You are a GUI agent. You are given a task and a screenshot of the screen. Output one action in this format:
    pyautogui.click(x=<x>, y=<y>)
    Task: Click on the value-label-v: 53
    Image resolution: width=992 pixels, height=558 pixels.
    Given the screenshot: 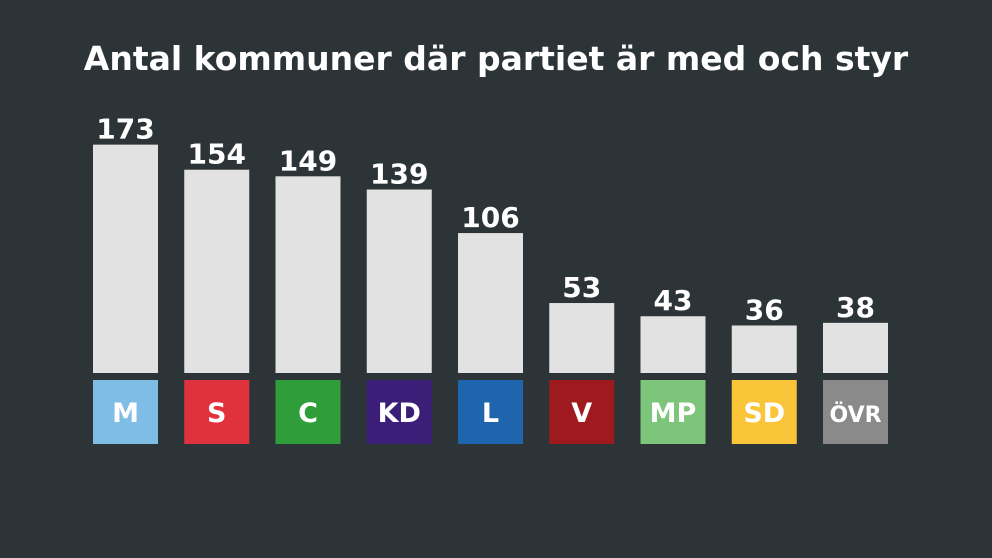 What is the action you would take?
    pyautogui.click(x=581, y=287)
    